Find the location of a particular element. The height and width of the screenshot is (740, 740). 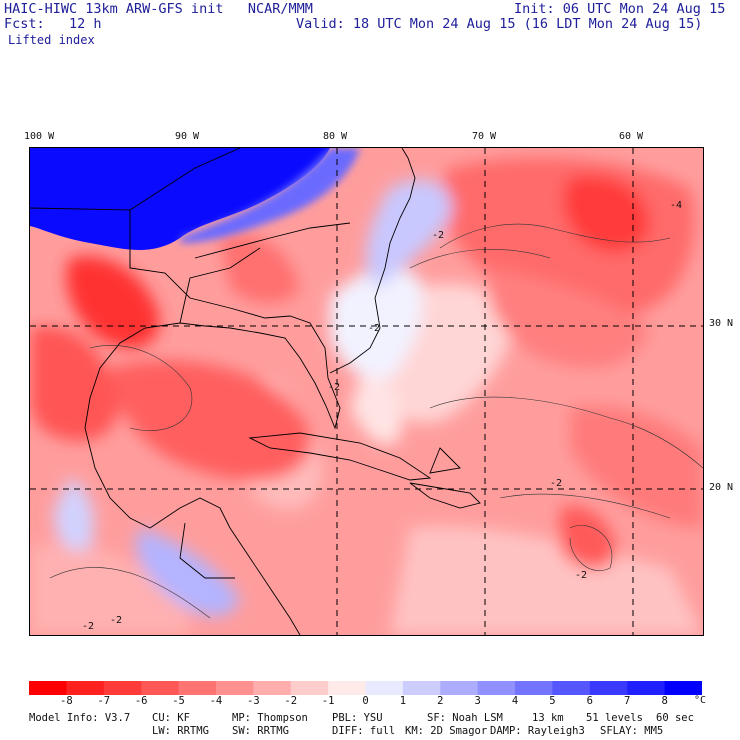

colorbar-tick-label: -6 is located at coordinates (141, 701).